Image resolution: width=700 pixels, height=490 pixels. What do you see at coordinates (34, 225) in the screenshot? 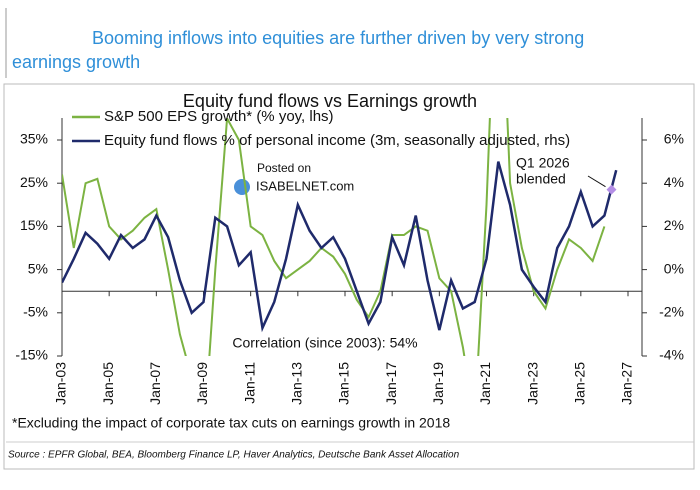
I see `y-tick-label: 15%` at bounding box center [34, 225].